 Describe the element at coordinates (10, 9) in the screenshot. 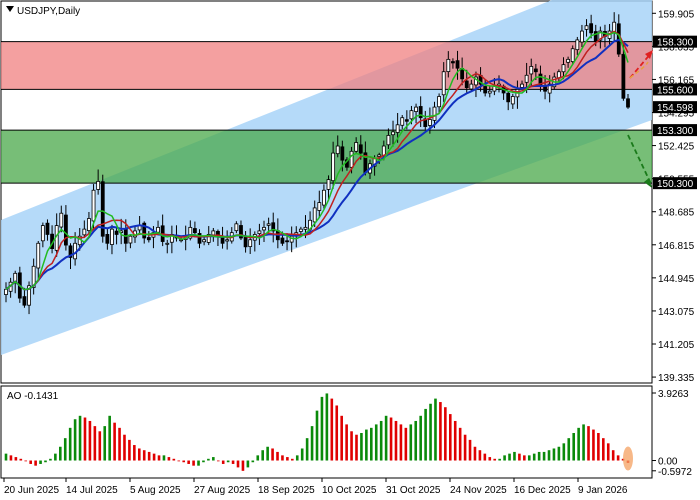

I see `dropdown-triangle-icon` at that location.